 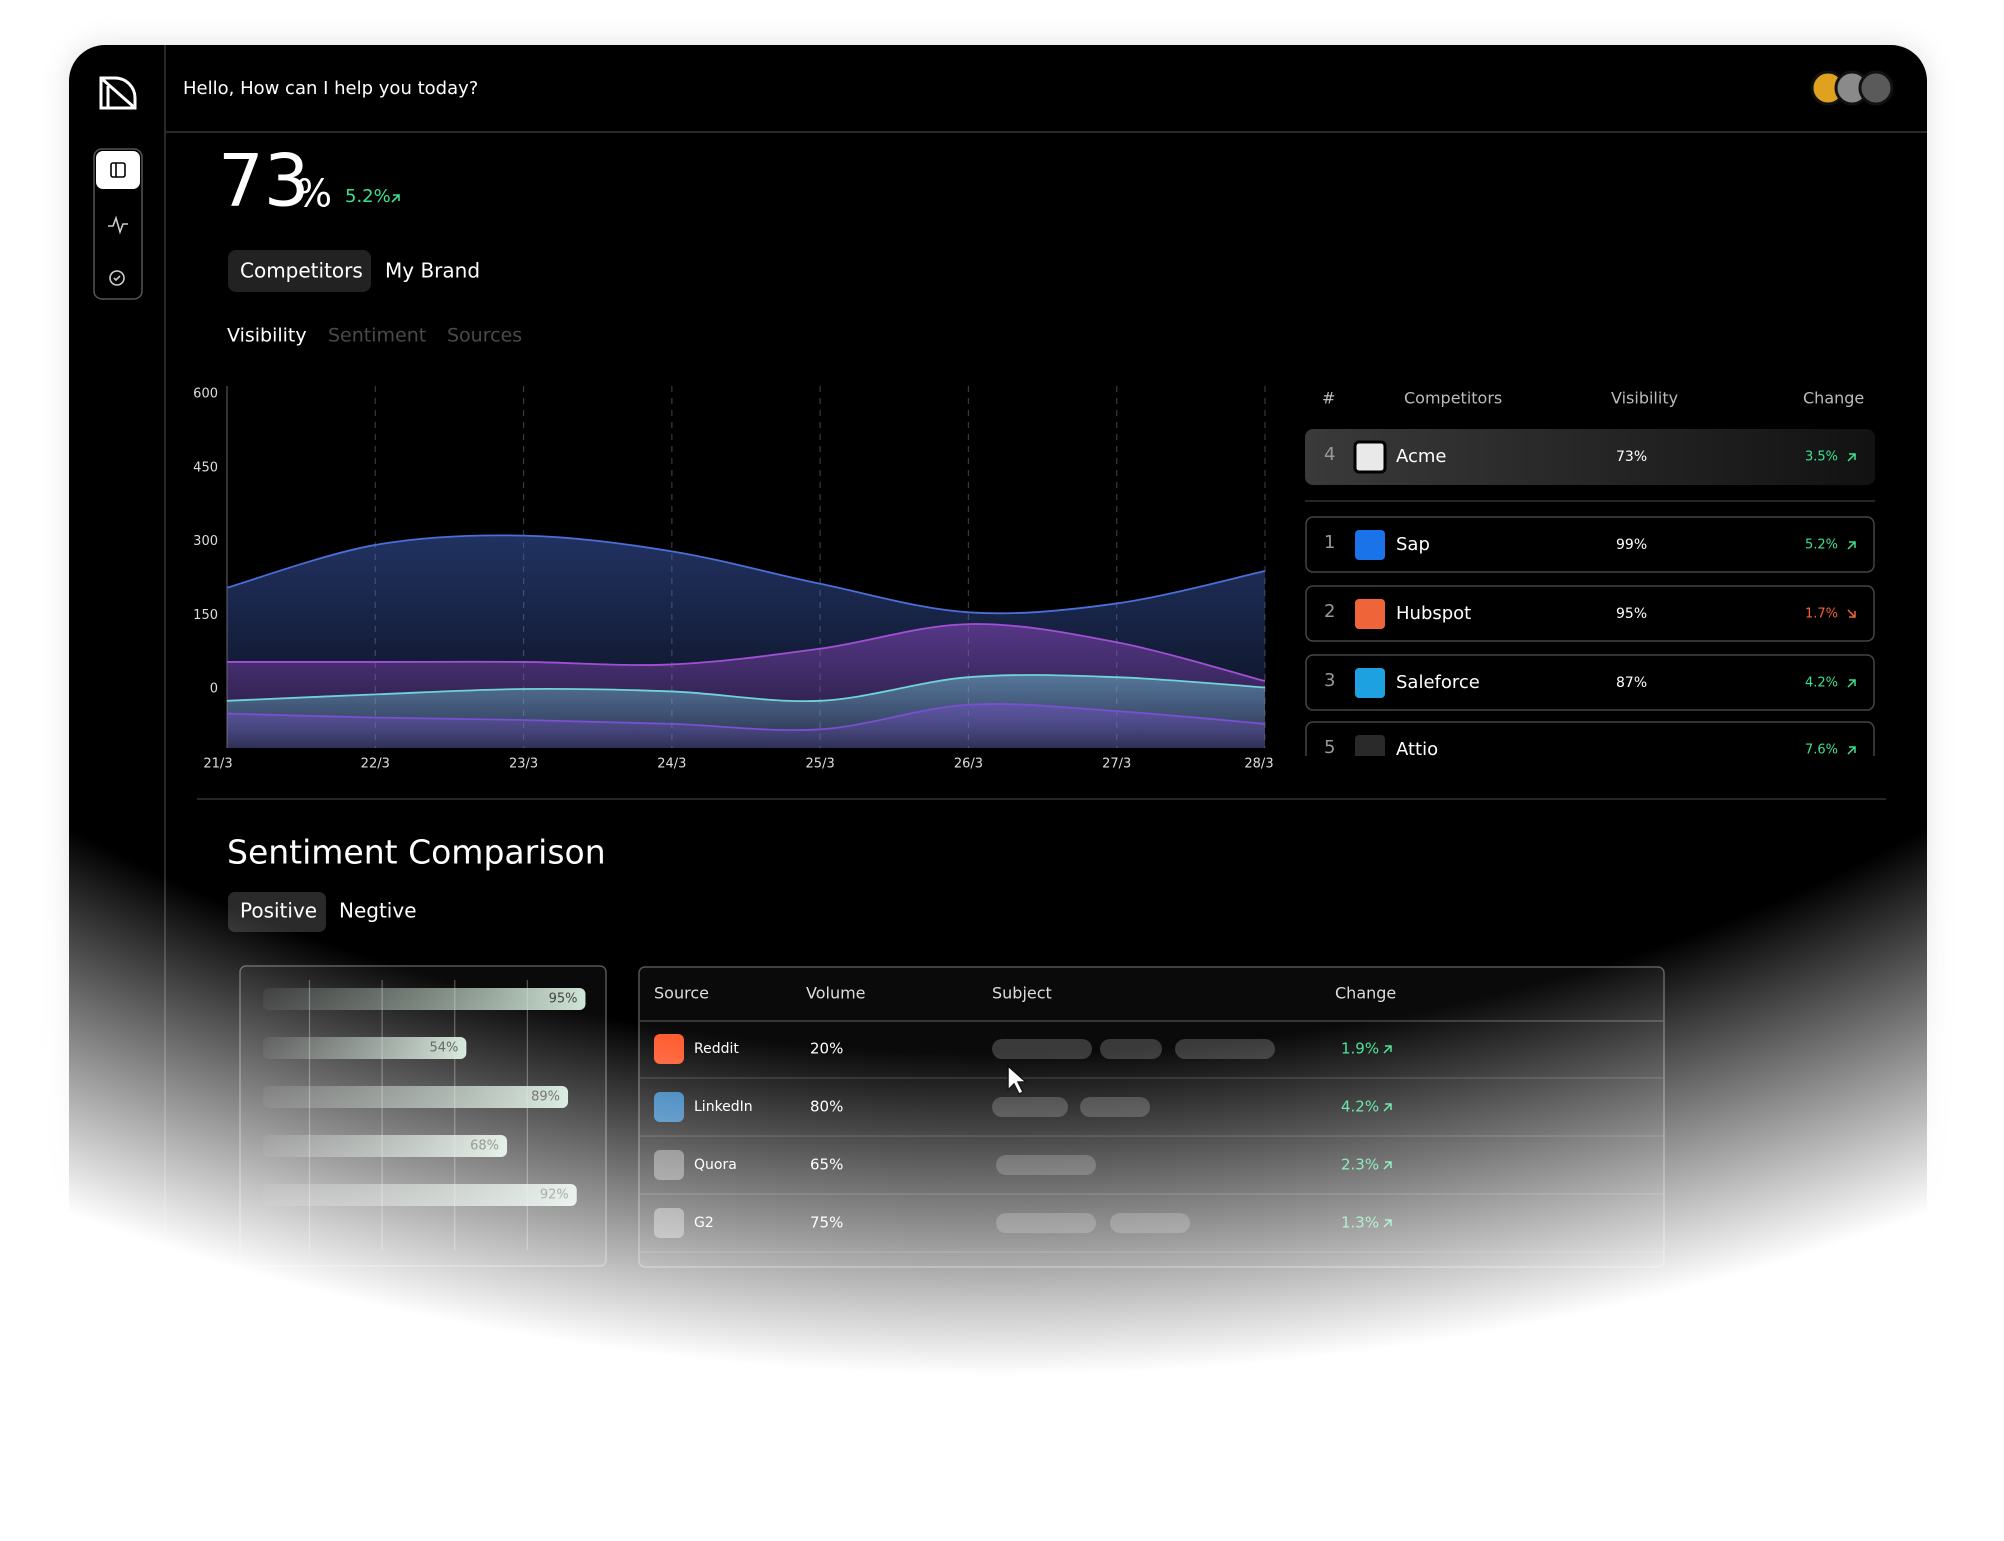 What do you see at coordinates (301, 271) in the screenshot?
I see `tab: Competitors` at bounding box center [301, 271].